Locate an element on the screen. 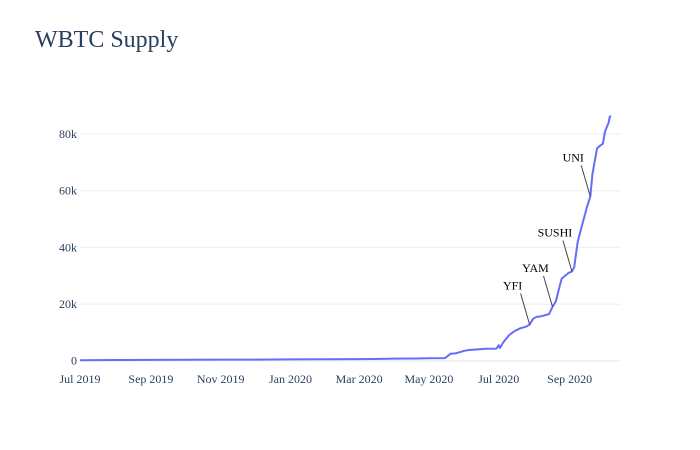 This screenshot has height=450, width=700. x-tick-label: Sep 2019 is located at coordinates (150, 379).